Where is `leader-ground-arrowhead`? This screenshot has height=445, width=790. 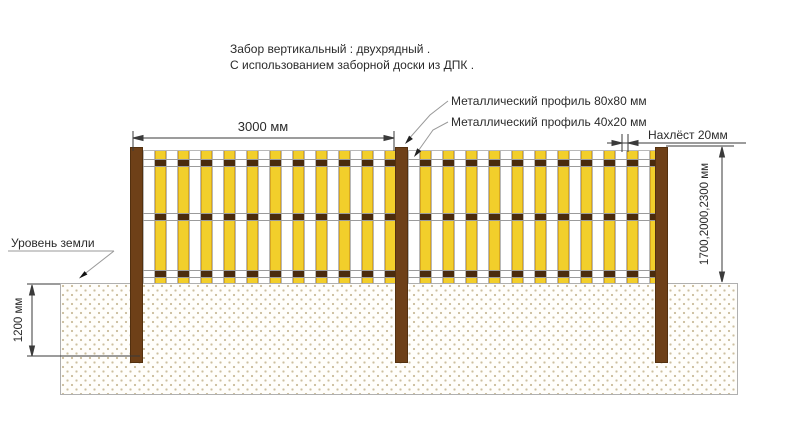
leader-ground-arrowhead is located at coordinates (83, 275).